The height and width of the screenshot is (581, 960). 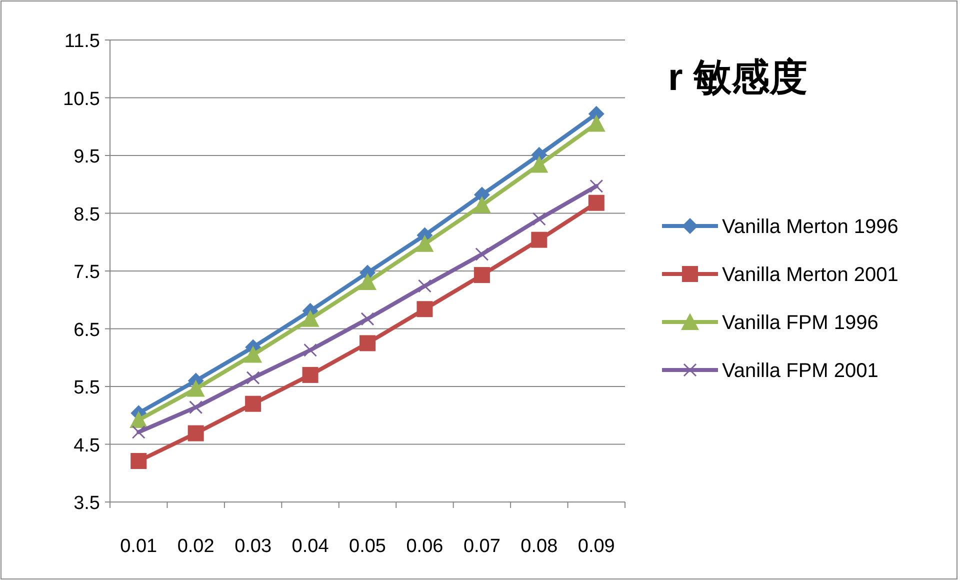 I want to click on y-tick-label: 6.5, so click(x=87, y=330).